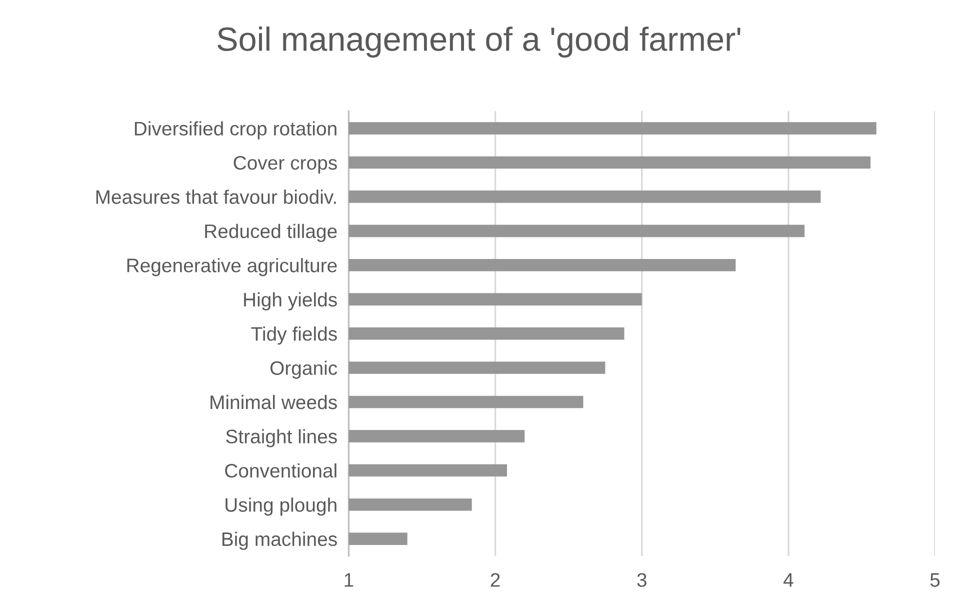  I want to click on y-tick-label: Using plough, so click(281, 507).